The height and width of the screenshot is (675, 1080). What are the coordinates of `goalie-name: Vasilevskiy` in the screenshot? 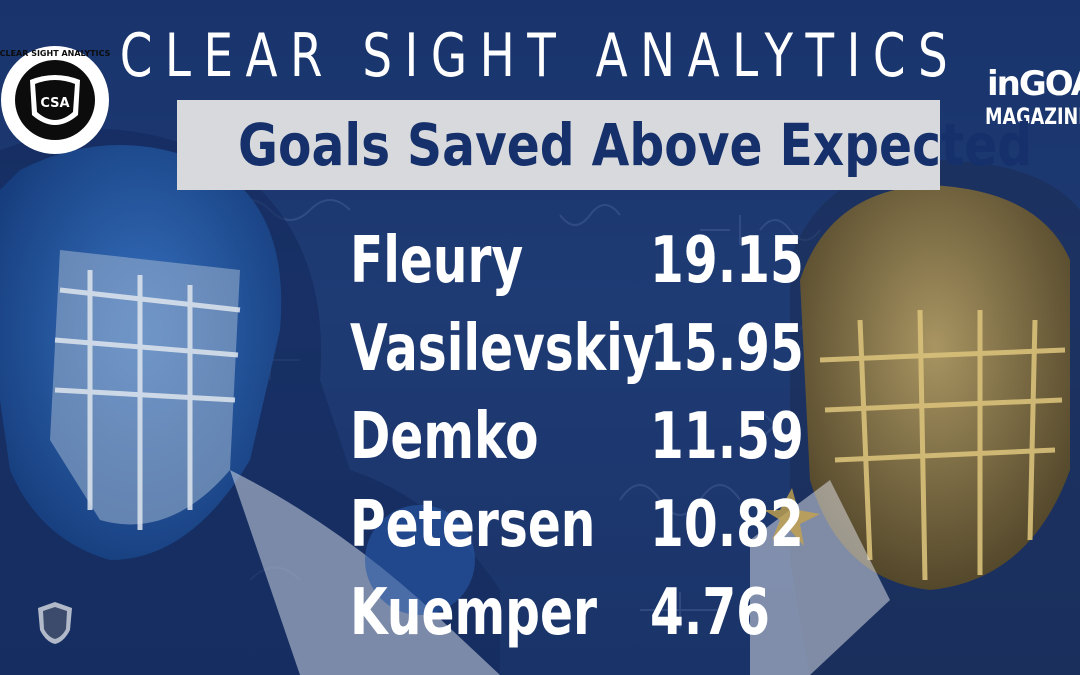 It's located at (502, 349).